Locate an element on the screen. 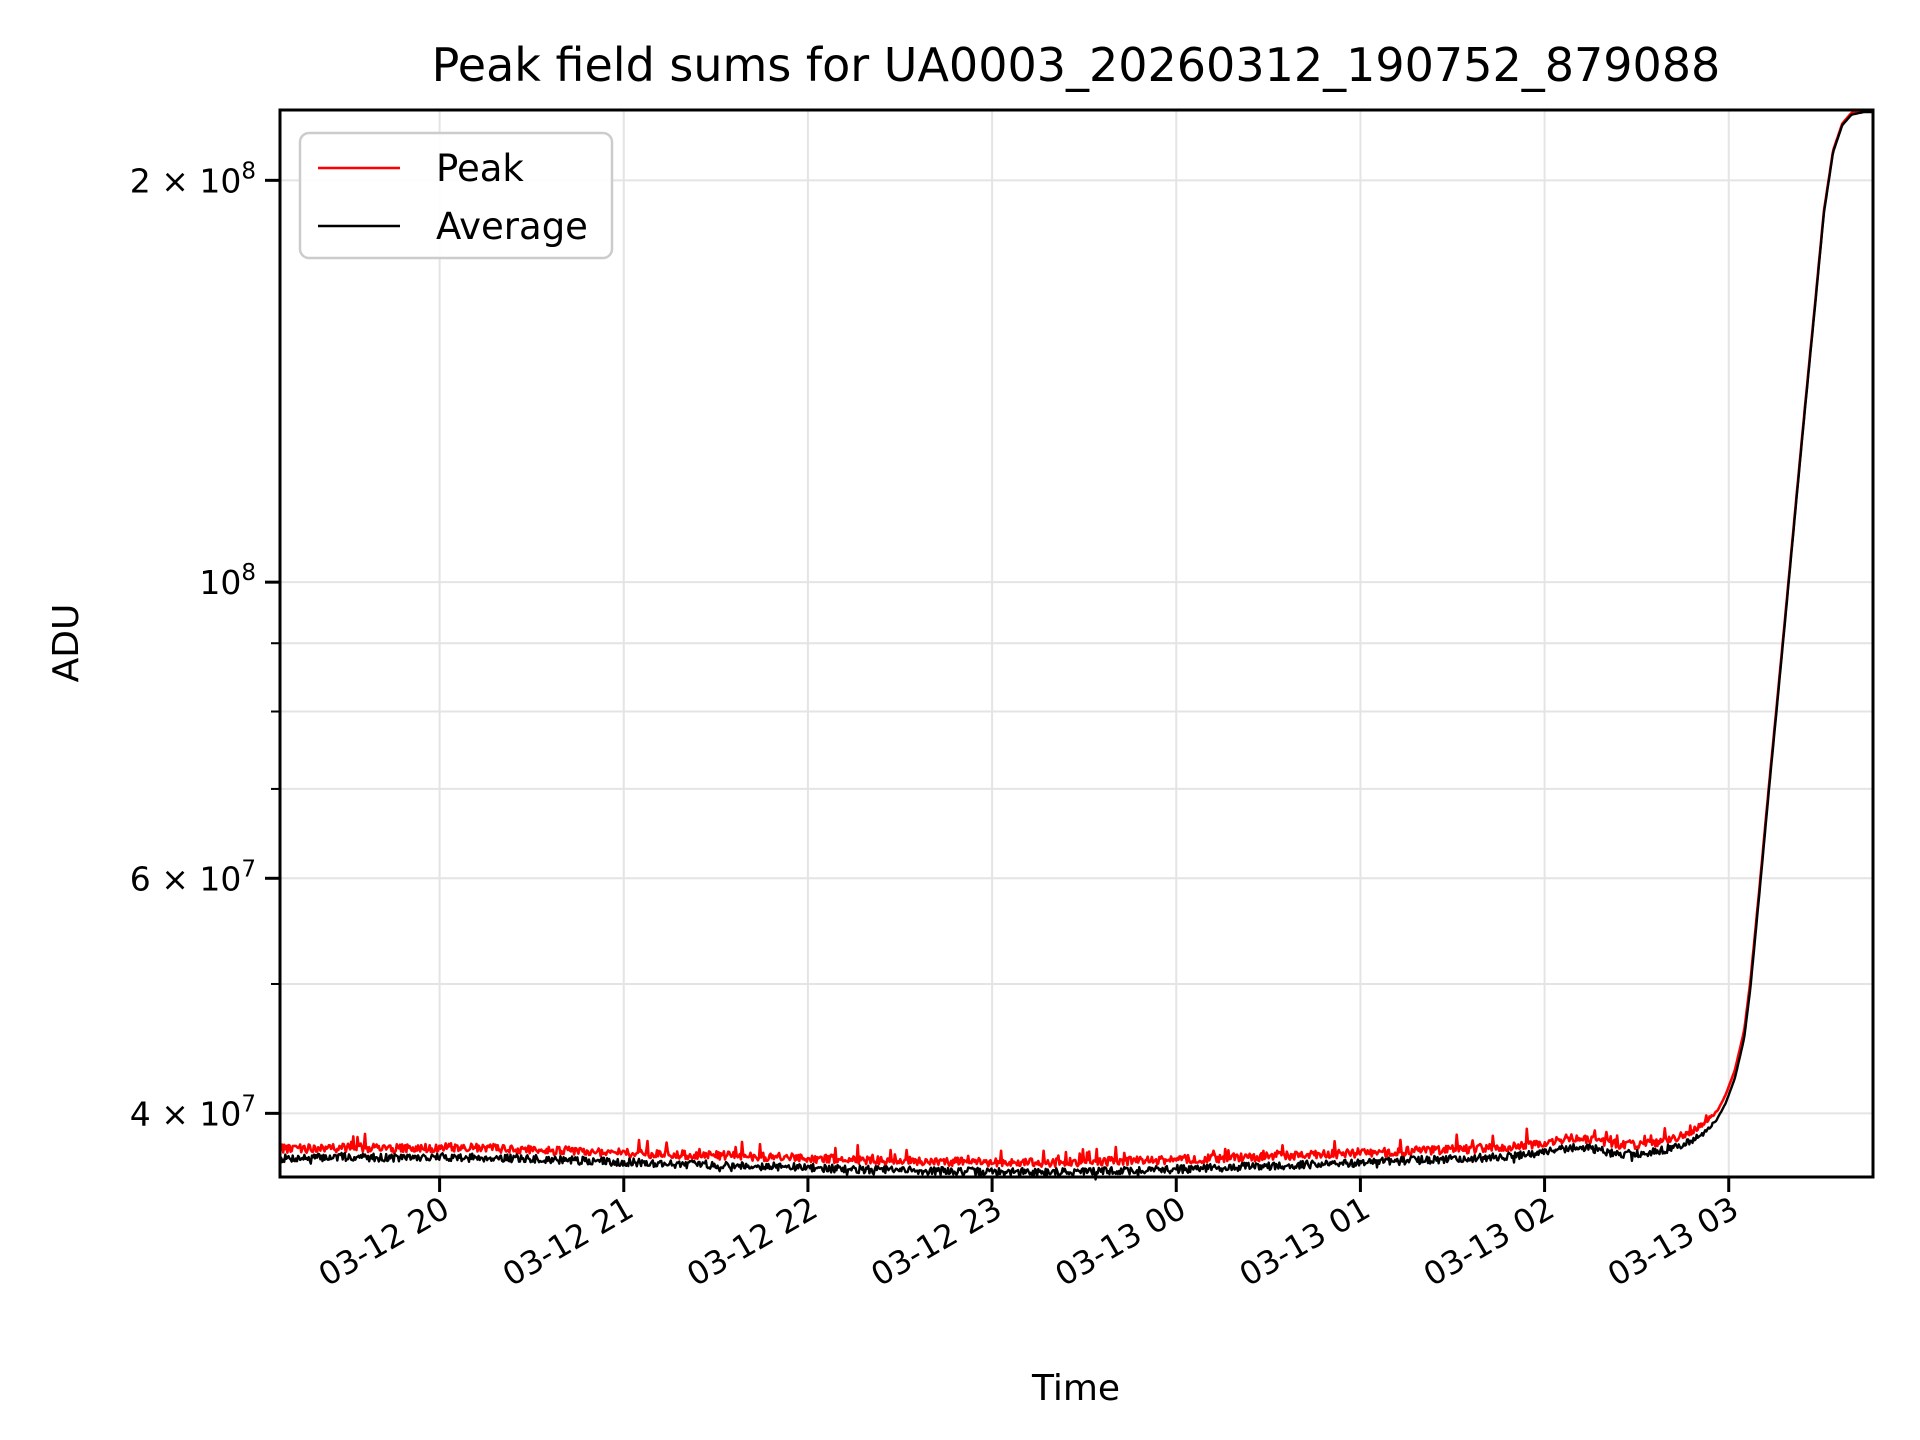  x-axis-label: Time is located at coordinates (1075, 1388).